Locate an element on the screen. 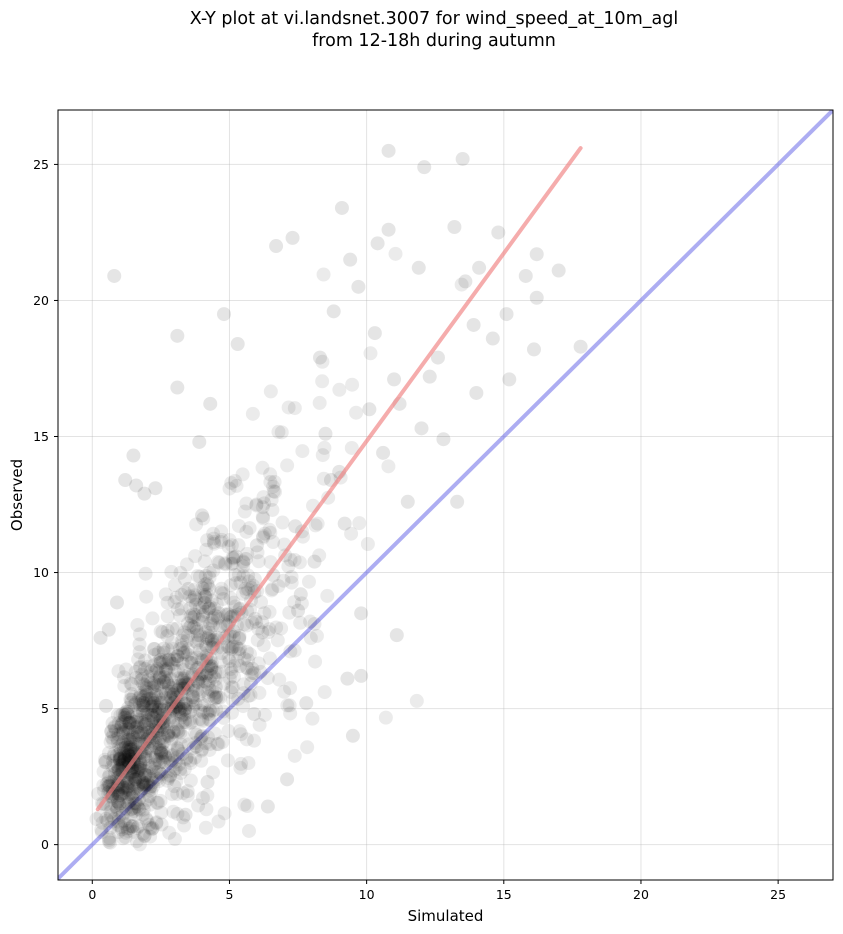 The width and height of the screenshot is (843, 934). x-tick-label: 25 is located at coordinates (778, 894).